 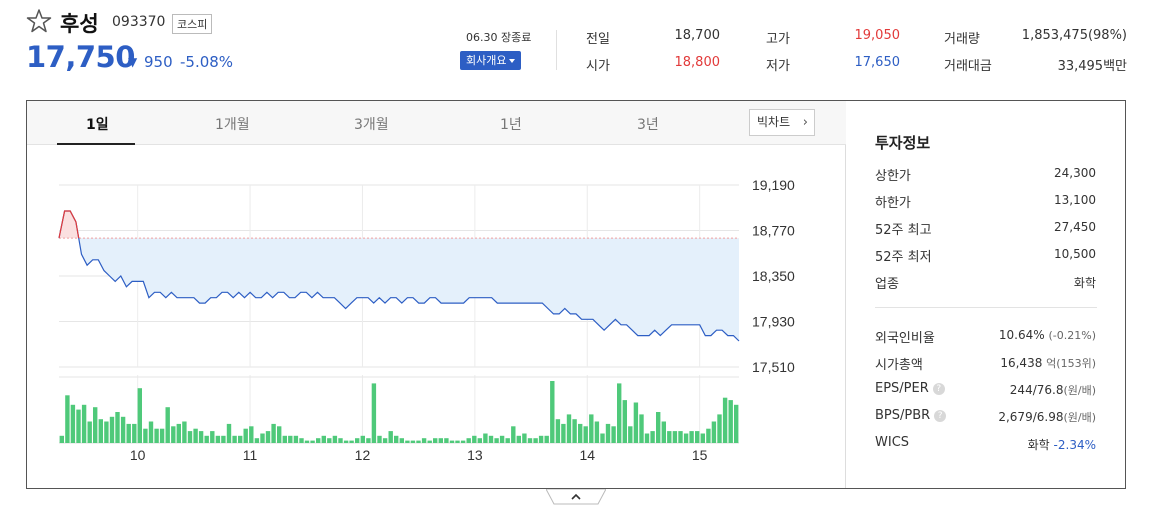 What do you see at coordinates (903, 143) in the screenshot?
I see `info-title: 투자정보` at bounding box center [903, 143].